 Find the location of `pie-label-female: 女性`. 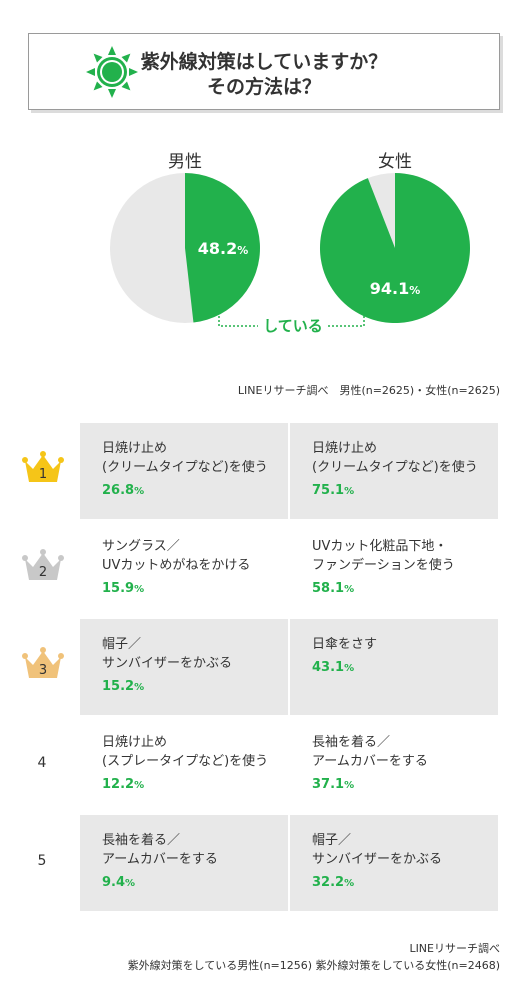

pie-label-female: 女性 is located at coordinates (395, 162).